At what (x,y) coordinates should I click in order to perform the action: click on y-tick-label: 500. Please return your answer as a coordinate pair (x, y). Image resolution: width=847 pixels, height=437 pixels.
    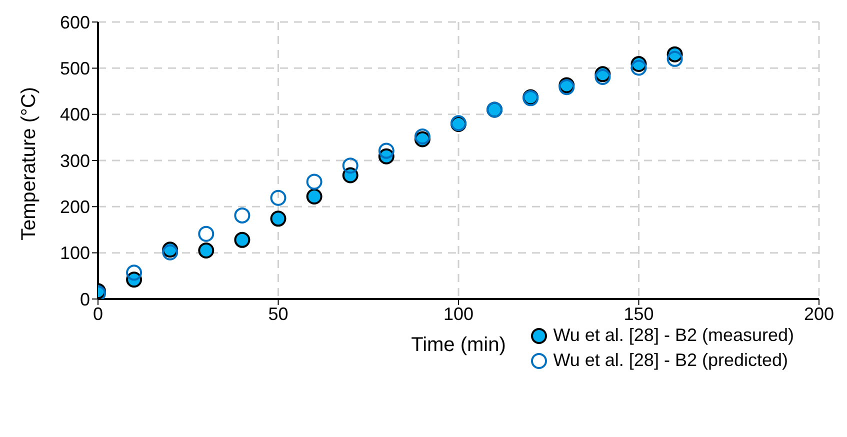
    Looking at the image, I should click on (75, 68).